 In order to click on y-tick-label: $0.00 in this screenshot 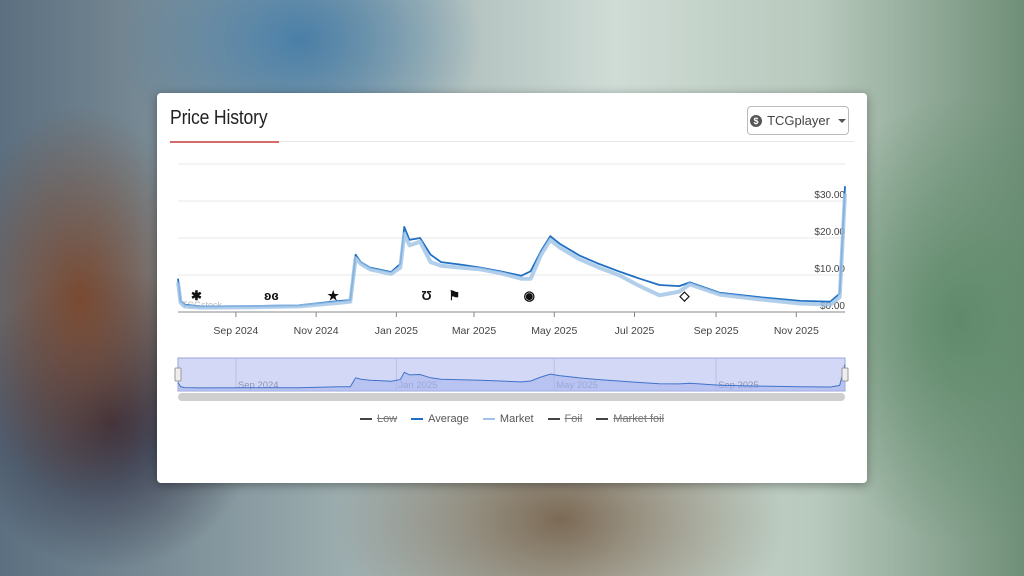, I will do `click(832, 306)`.